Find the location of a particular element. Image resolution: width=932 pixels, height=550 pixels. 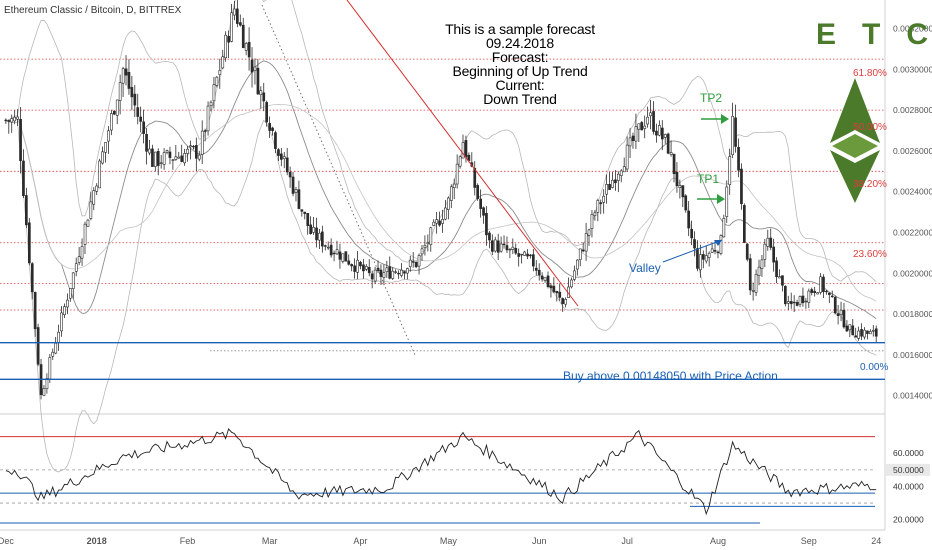

price-tick-label: 0.00320000 is located at coordinates (912, 29).